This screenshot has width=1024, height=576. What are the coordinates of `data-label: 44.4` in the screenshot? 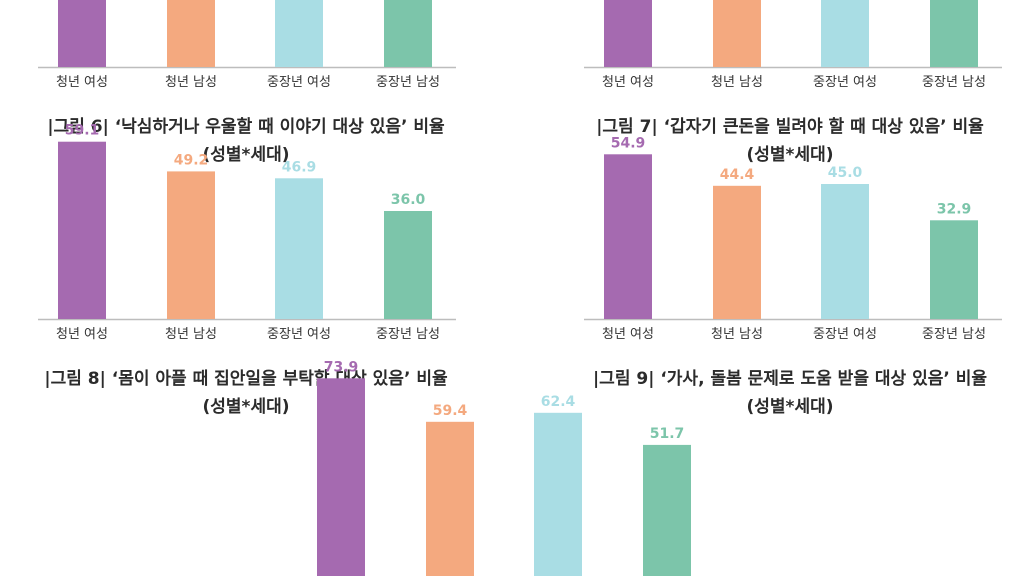 It's located at (737, 175).